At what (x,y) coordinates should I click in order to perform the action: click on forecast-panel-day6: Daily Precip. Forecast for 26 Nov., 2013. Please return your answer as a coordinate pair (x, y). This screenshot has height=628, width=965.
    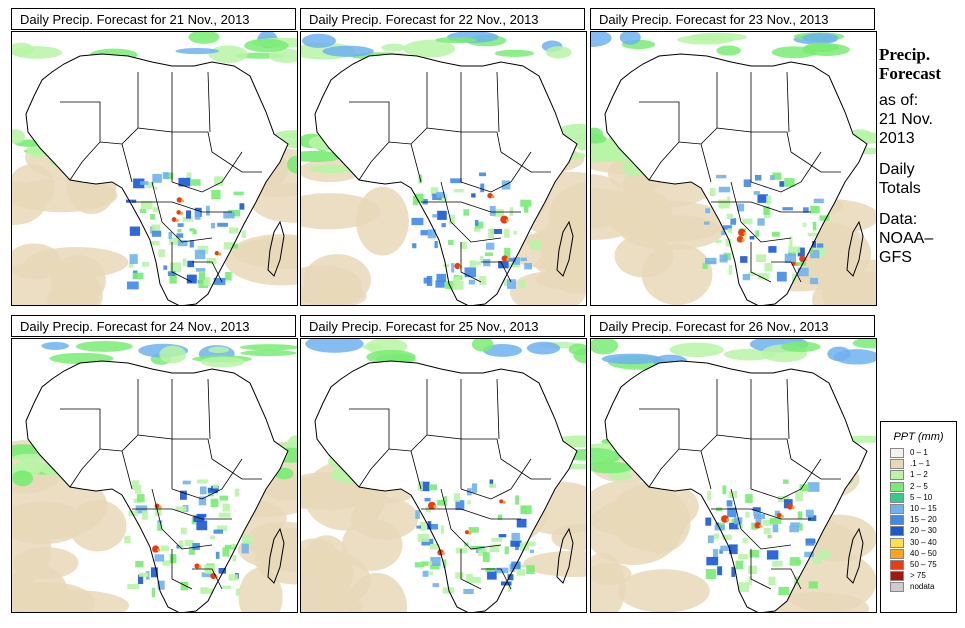
    Looking at the image, I should click on (733, 464).